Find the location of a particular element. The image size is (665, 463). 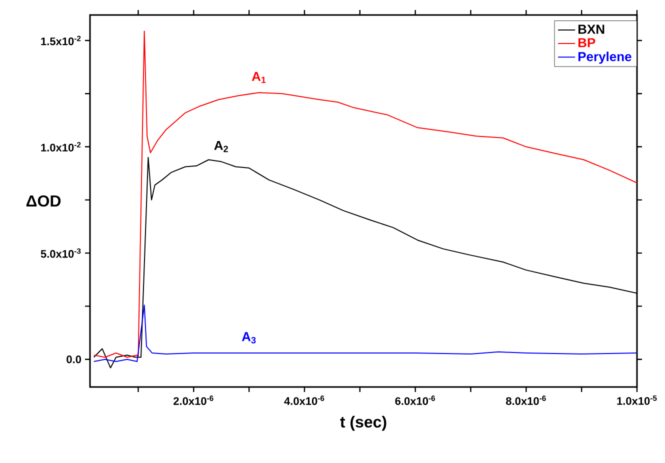

y-tick-label: 1.5x10$^{-2}$ is located at coordinates (61, 41).